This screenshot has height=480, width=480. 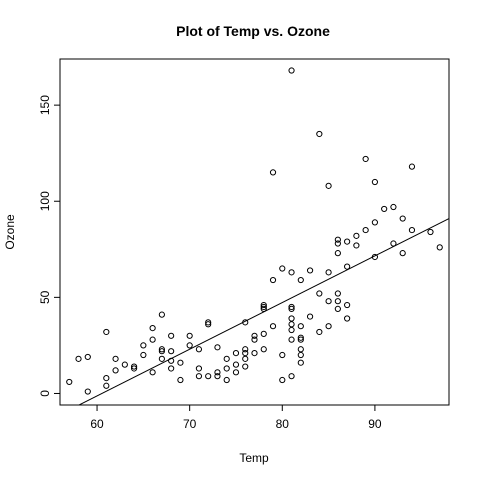 I want to click on x-axis-label: Temp, so click(x=254, y=458).